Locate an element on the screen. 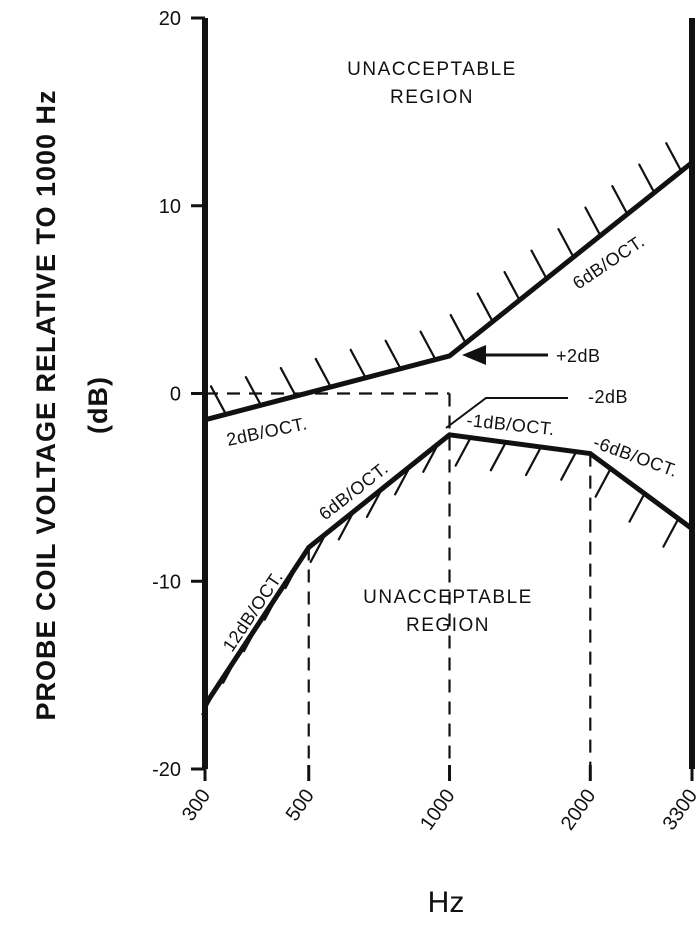 This screenshot has height=945, width=697. upper-region-label-line1: UNACCEPTABLE is located at coordinates (432, 69).